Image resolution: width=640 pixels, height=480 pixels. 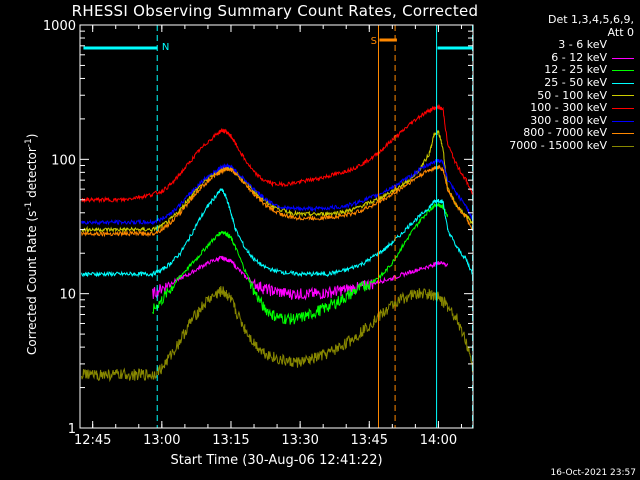 I want to click on legend-entry: 50 - 100 keV, so click(x=558, y=95).